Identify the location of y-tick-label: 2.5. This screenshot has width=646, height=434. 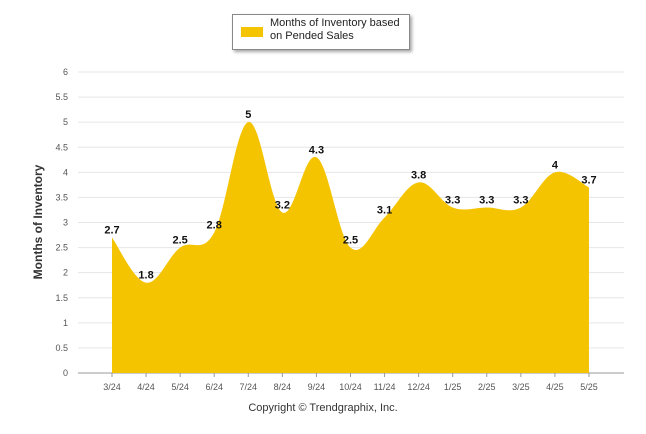
(61, 248).